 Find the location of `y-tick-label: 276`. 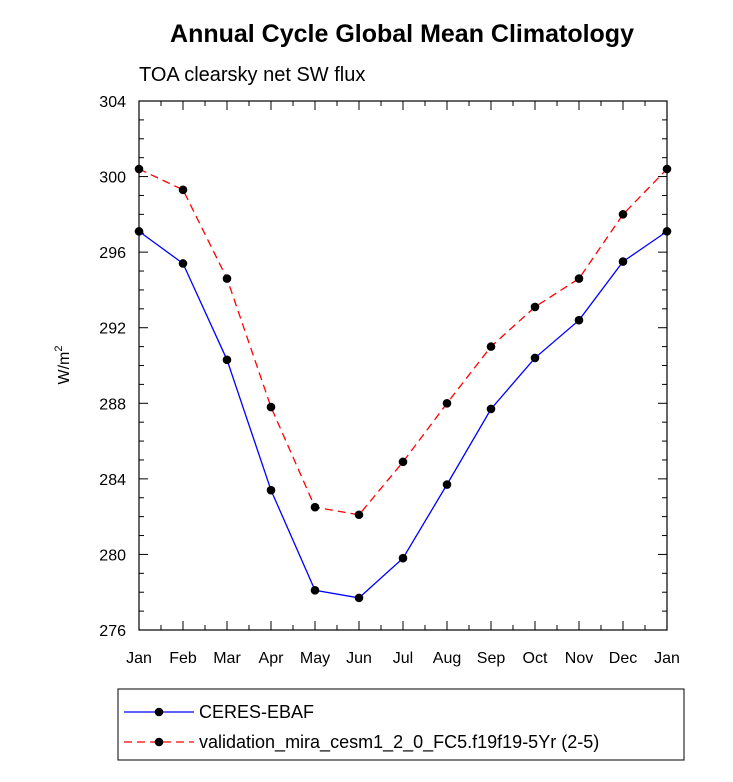

y-tick-label: 276 is located at coordinates (112, 631).